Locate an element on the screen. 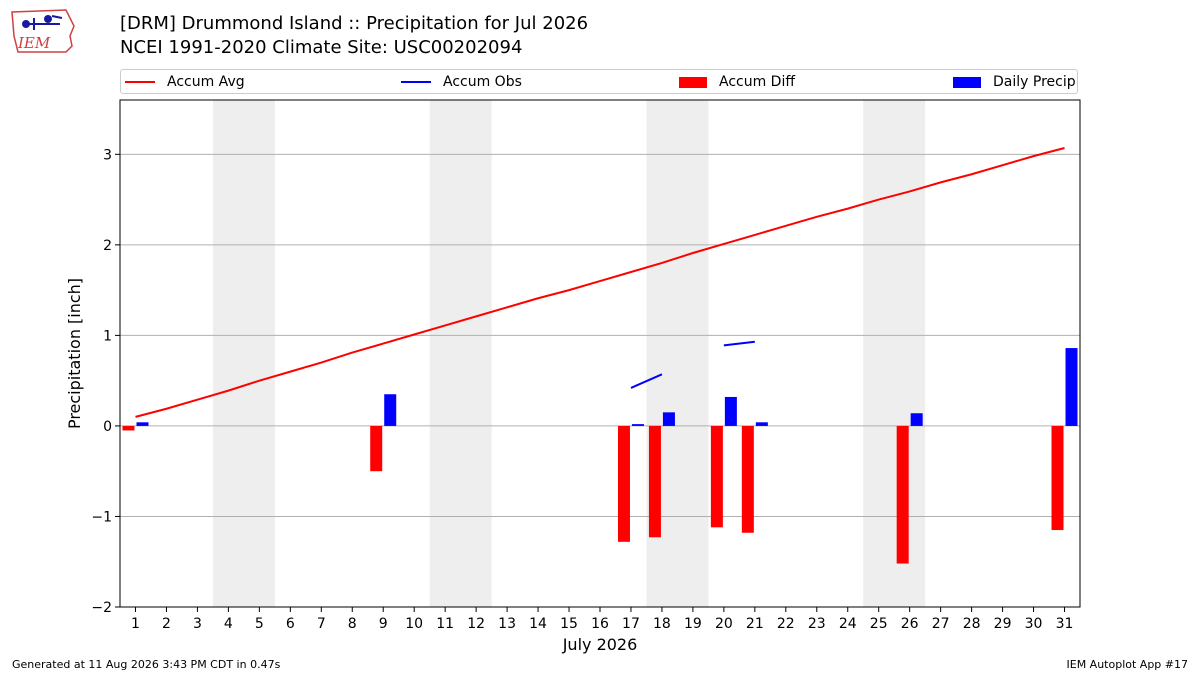 The height and width of the screenshot is (675, 1200). x-tick-label: 17 is located at coordinates (631, 624).